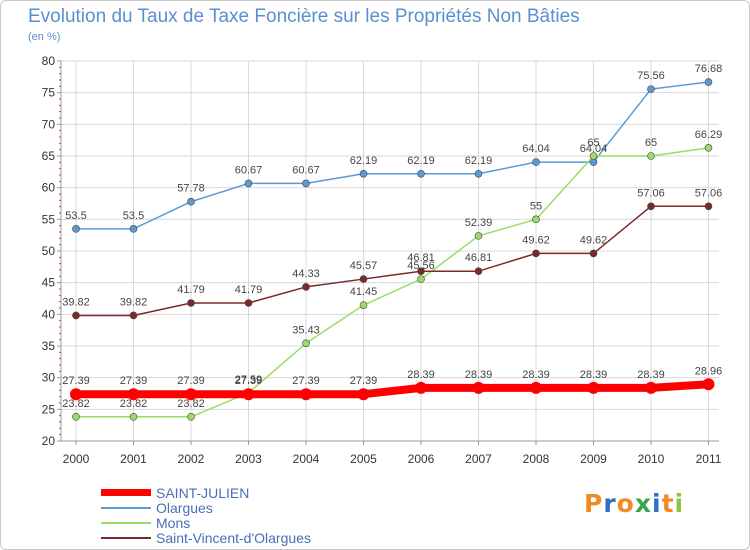 Image resolution: width=750 pixels, height=550 pixels. I want to click on legend-swatch-saint-julien, so click(126, 492).